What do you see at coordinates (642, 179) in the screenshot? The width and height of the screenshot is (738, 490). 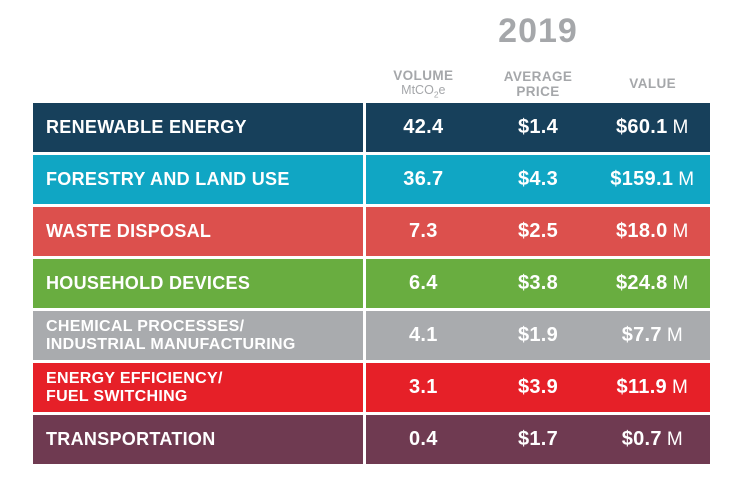 I see `value-amount: $159.1` at bounding box center [642, 179].